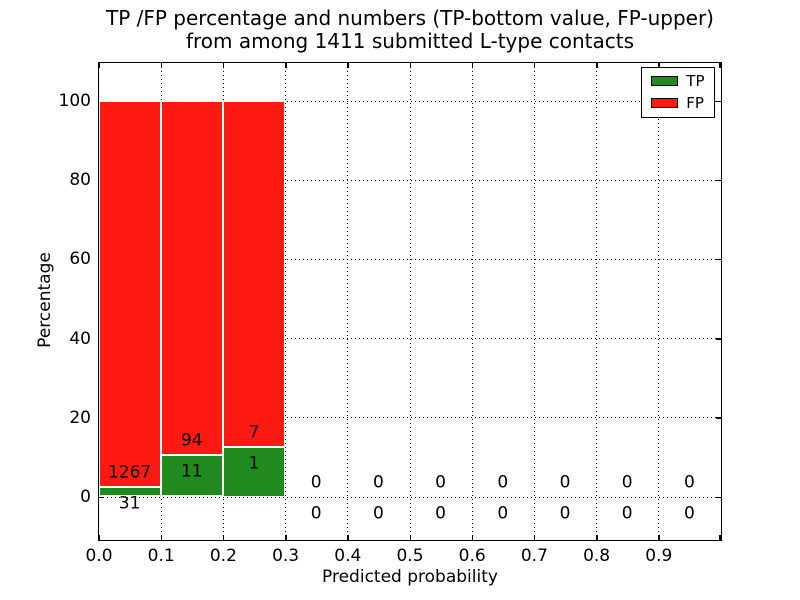  Describe the element at coordinates (191, 471) in the screenshot. I see `tp-count-label: 11` at that location.